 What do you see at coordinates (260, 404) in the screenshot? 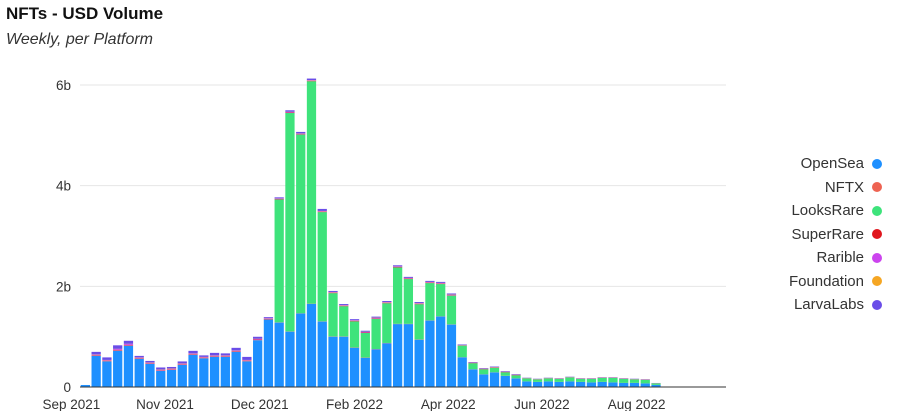
I see `x-tick-label: Dec 2021` at bounding box center [260, 404].